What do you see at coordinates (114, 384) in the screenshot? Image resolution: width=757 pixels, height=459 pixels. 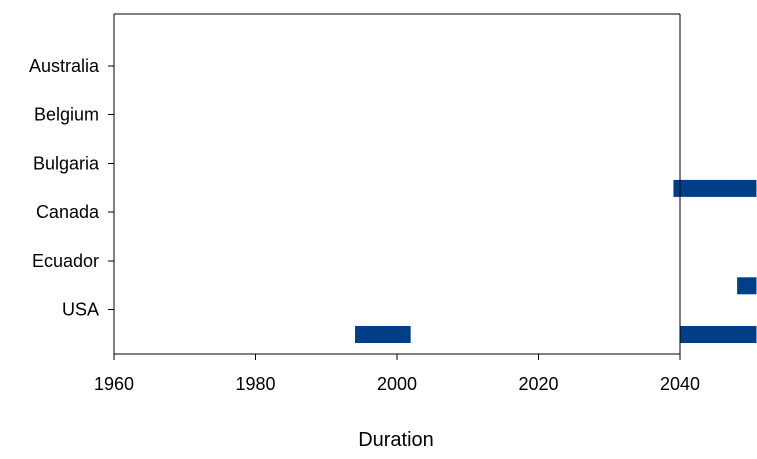 I see `x-tick-label: 1960` at bounding box center [114, 384].